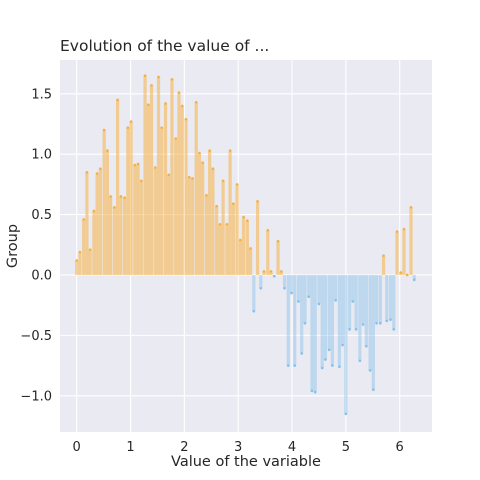 The image size is (480, 480). I want to click on y-tick-label: 0.5, so click(41, 215).